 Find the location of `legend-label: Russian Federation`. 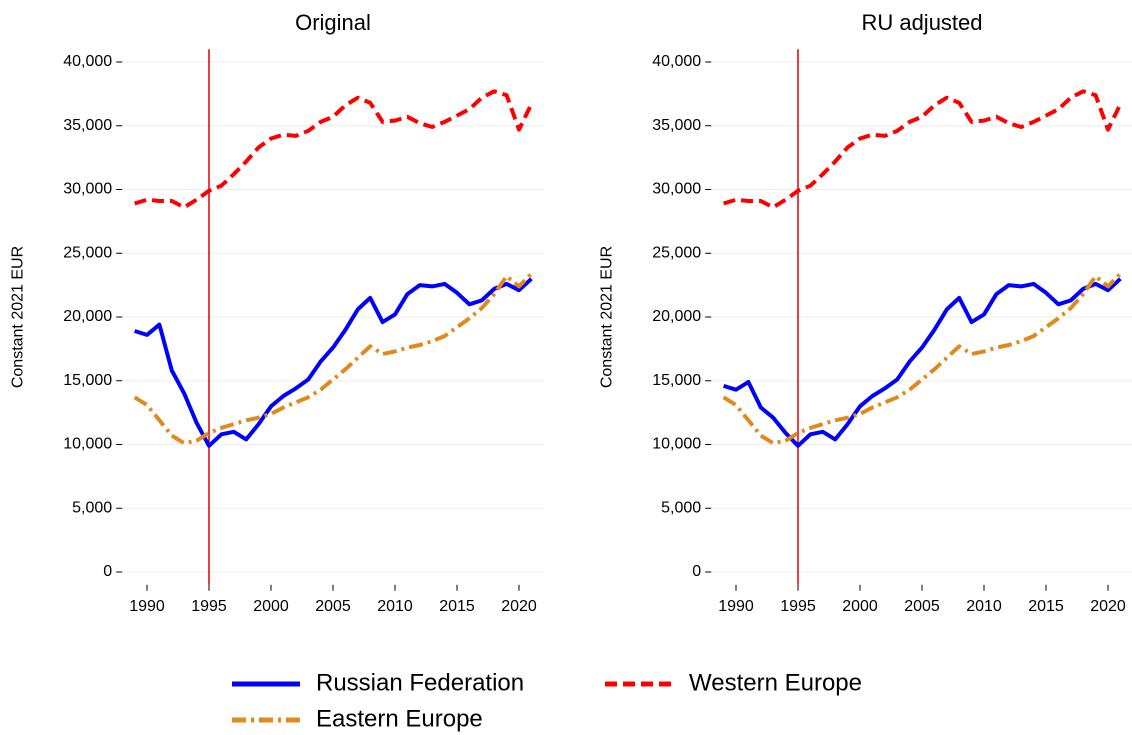

legend-label: Russian Federation is located at coordinates (420, 682).